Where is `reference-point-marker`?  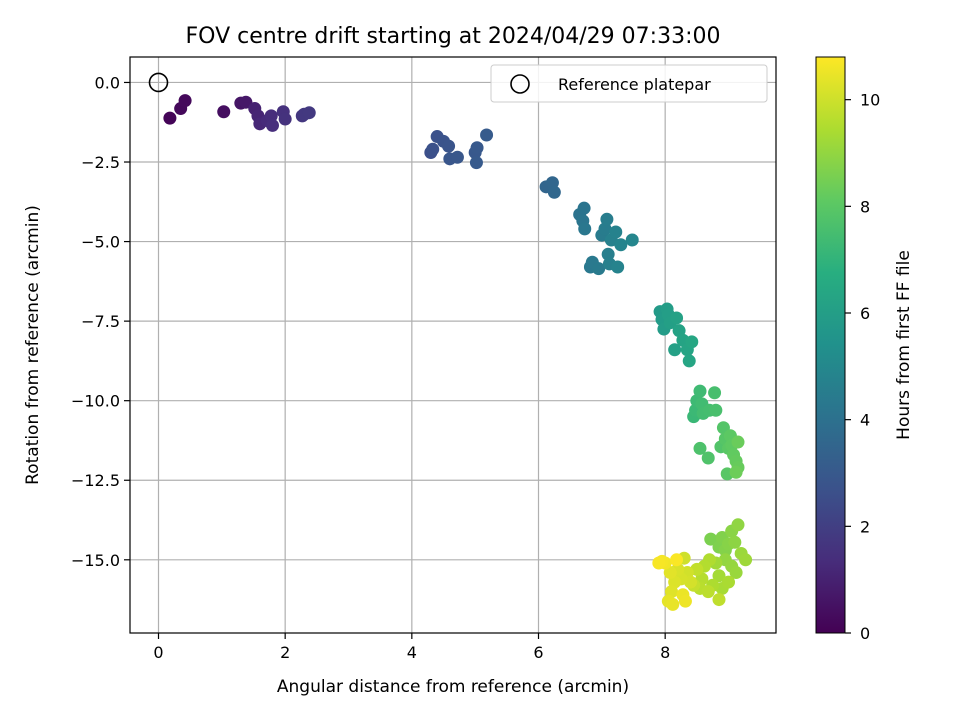 reference-point-marker is located at coordinates (158, 82).